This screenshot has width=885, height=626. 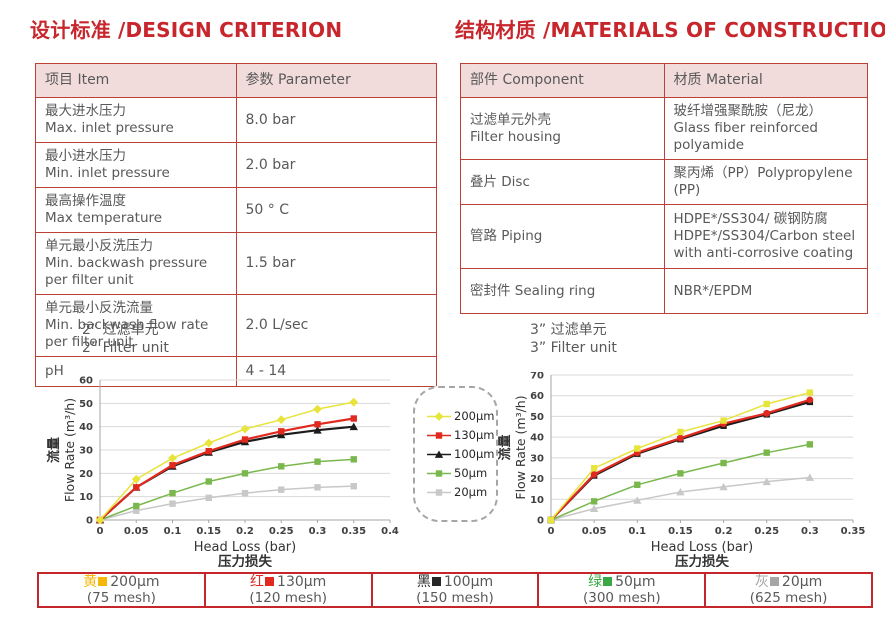 I want to click on svg-text: 0.35, so click(x=853, y=531).